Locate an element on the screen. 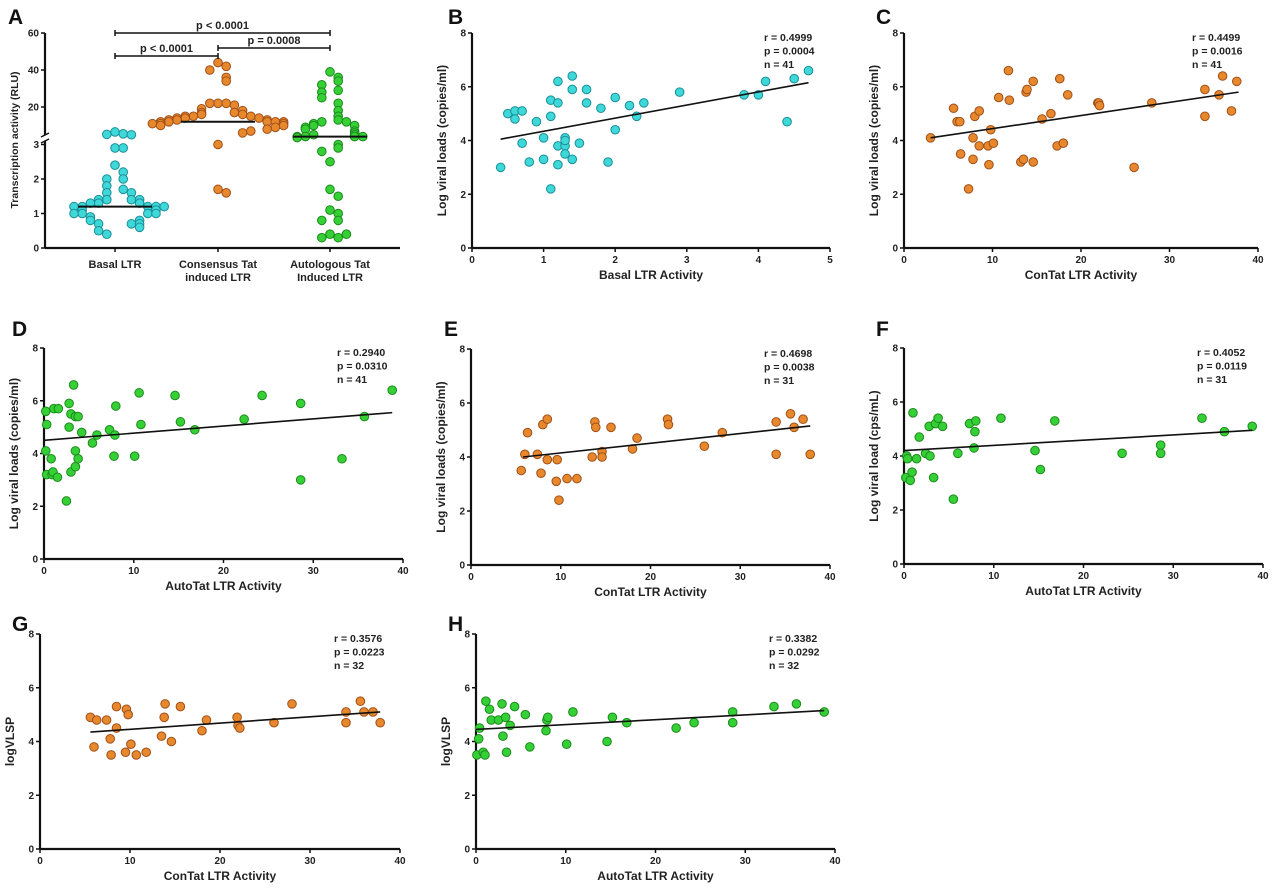 The height and width of the screenshot is (895, 1280). x-tick-label: 20 is located at coordinates (1081, 260).